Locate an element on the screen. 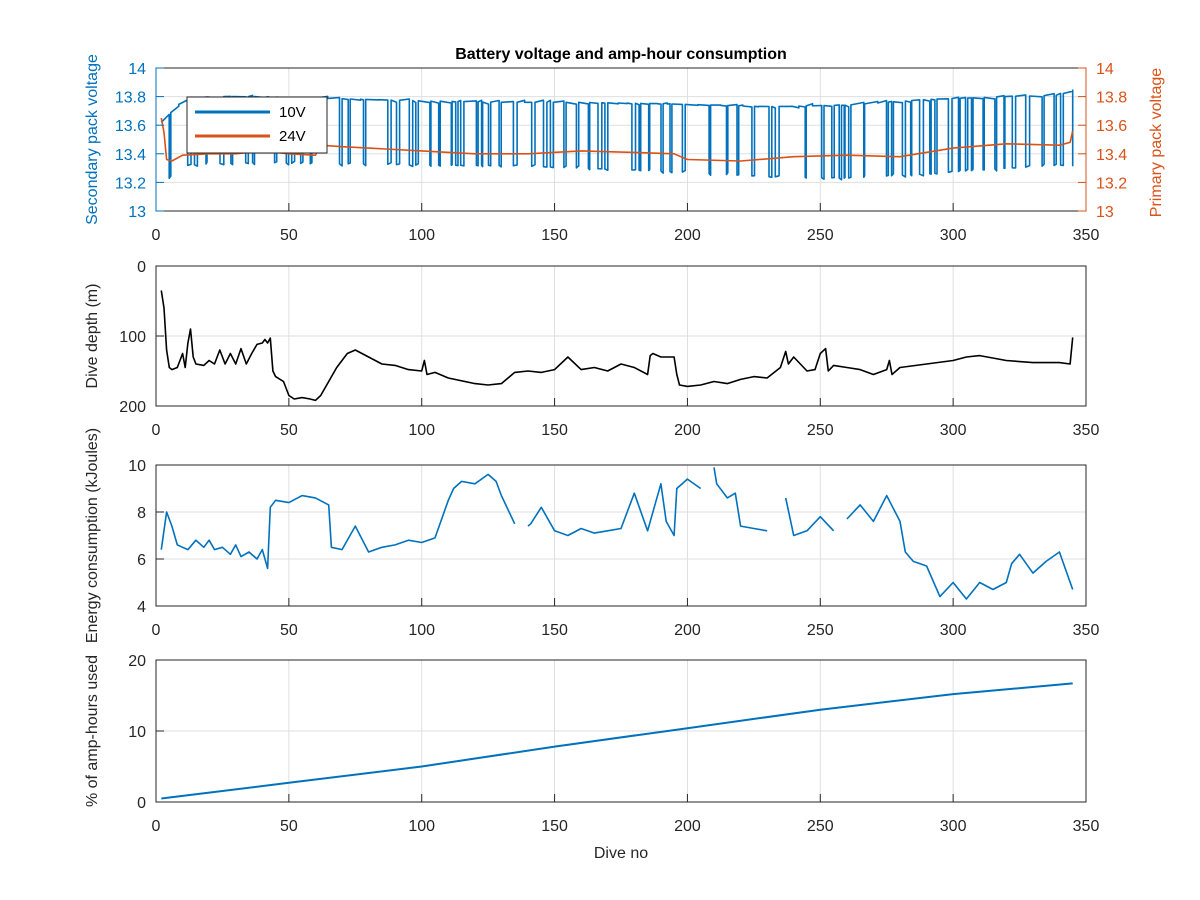  legend-label-10v: 10V is located at coordinates (292, 112).